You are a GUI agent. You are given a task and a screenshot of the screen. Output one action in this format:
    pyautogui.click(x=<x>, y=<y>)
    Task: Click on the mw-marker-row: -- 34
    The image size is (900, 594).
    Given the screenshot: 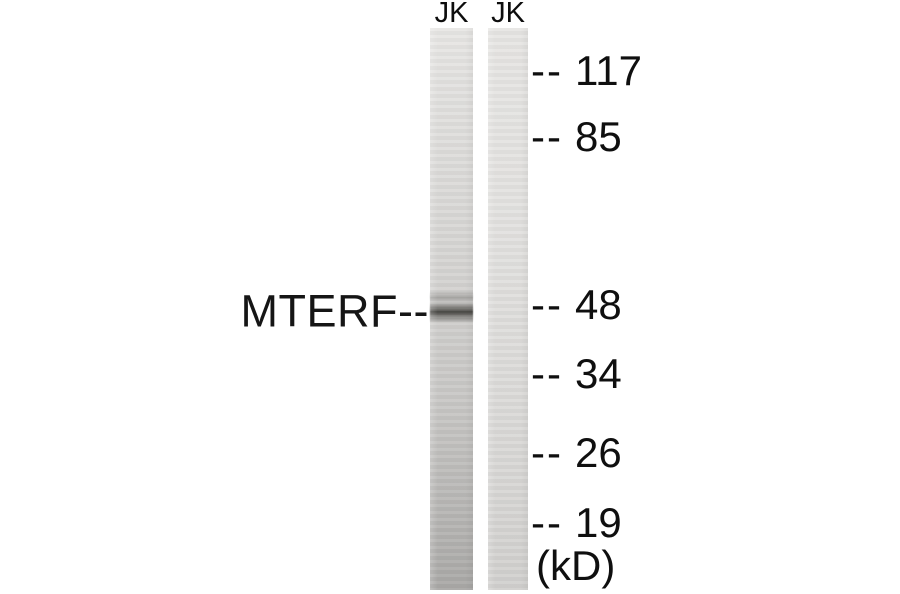 What is the action you would take?
    pyautogui.click(x=576, y=374)
    